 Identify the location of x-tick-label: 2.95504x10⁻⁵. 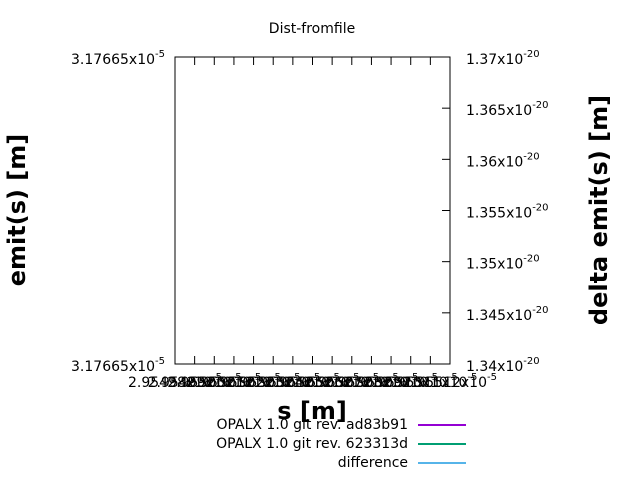
(293, 381).